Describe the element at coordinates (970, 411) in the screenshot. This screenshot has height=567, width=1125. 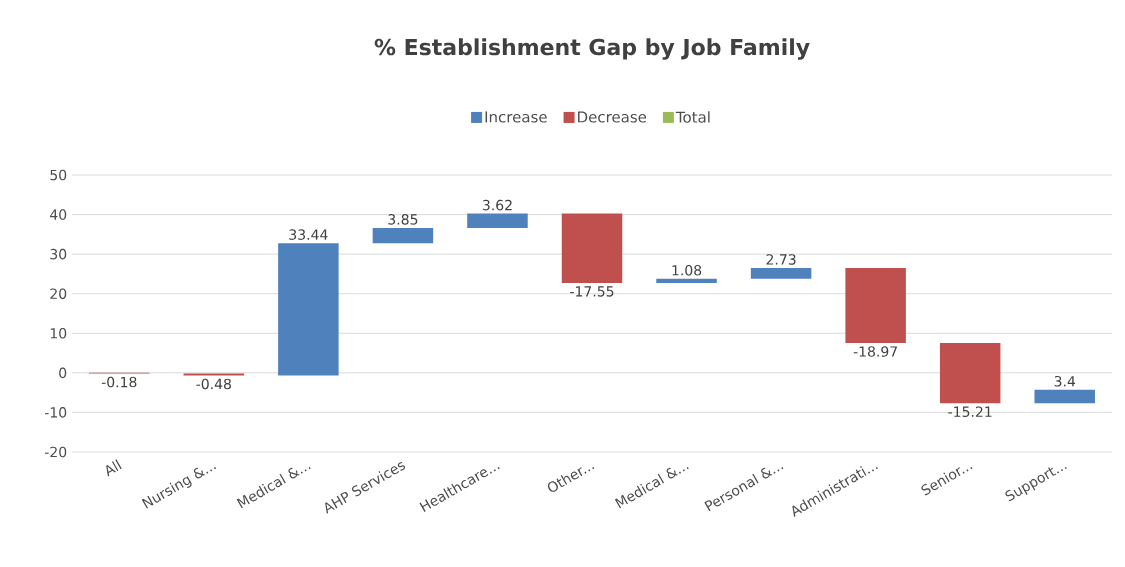
I see `data-label: -15.21` at that location.